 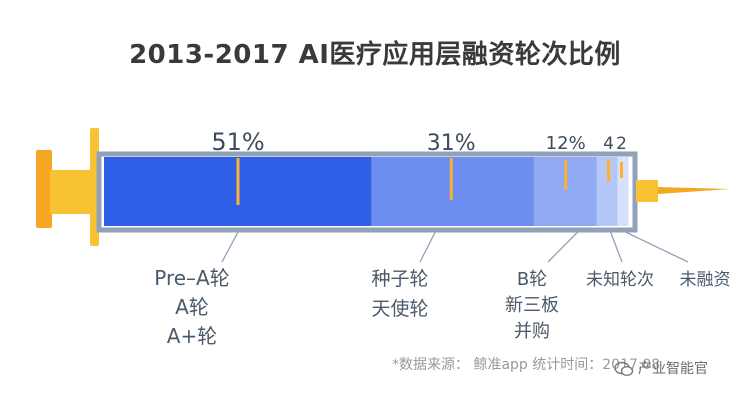 What do you see at coordinates (532, 331) in the screenshot?
I see `category-label: 并购` at bounding box center [532, 331].